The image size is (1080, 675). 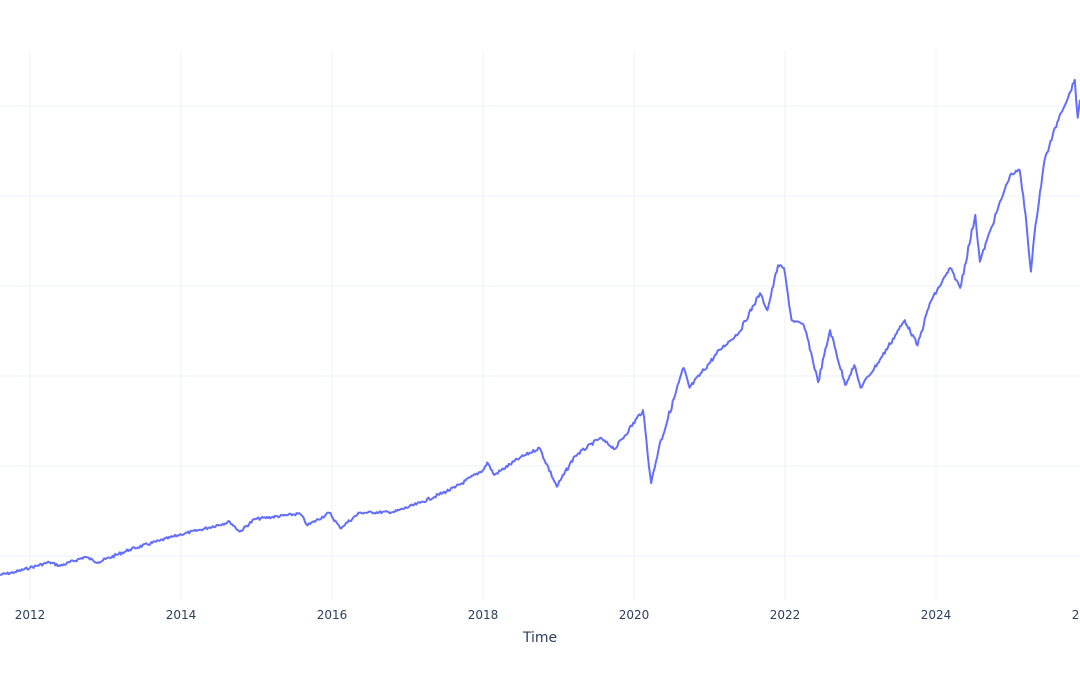 What do you see at coordinates (785, 615) in the screenshot?
I see `x-tick-label: 2022` at bounding box center [785, 615].